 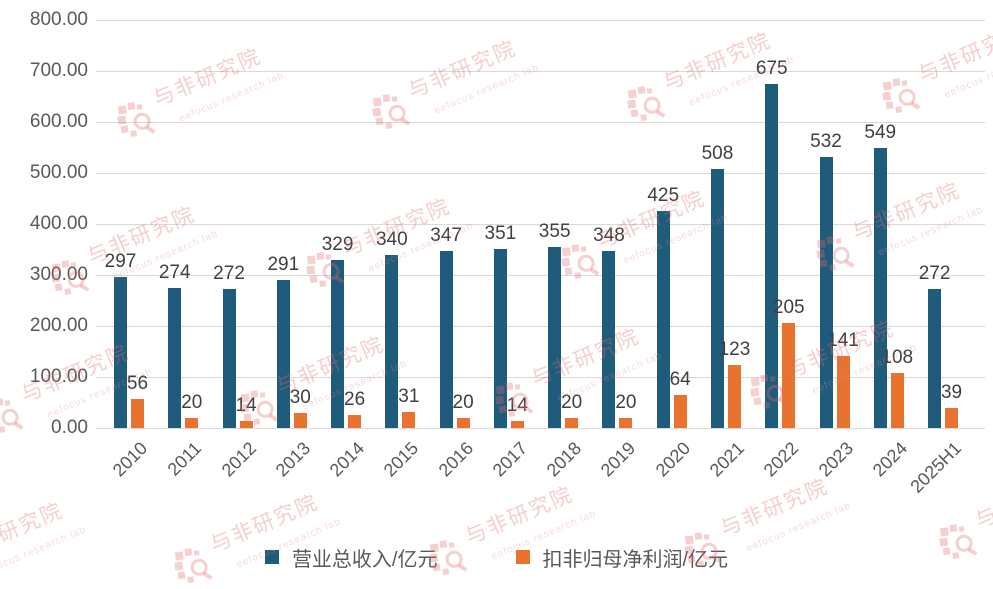 I want to click on value-label-revenue-2019: 348, so click(x=609, y=235).